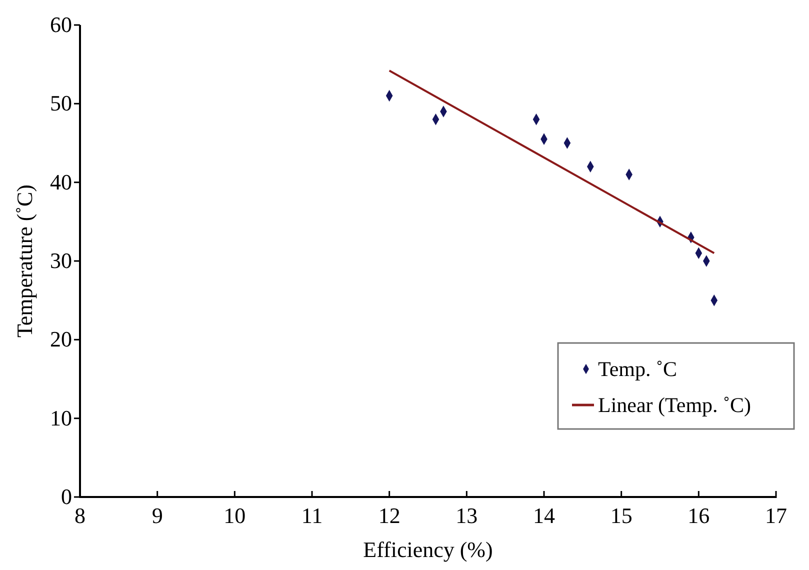 The height and width of the screenshot is (570, 809). I want to click on y-tick-label: 0, so click(66, 496).